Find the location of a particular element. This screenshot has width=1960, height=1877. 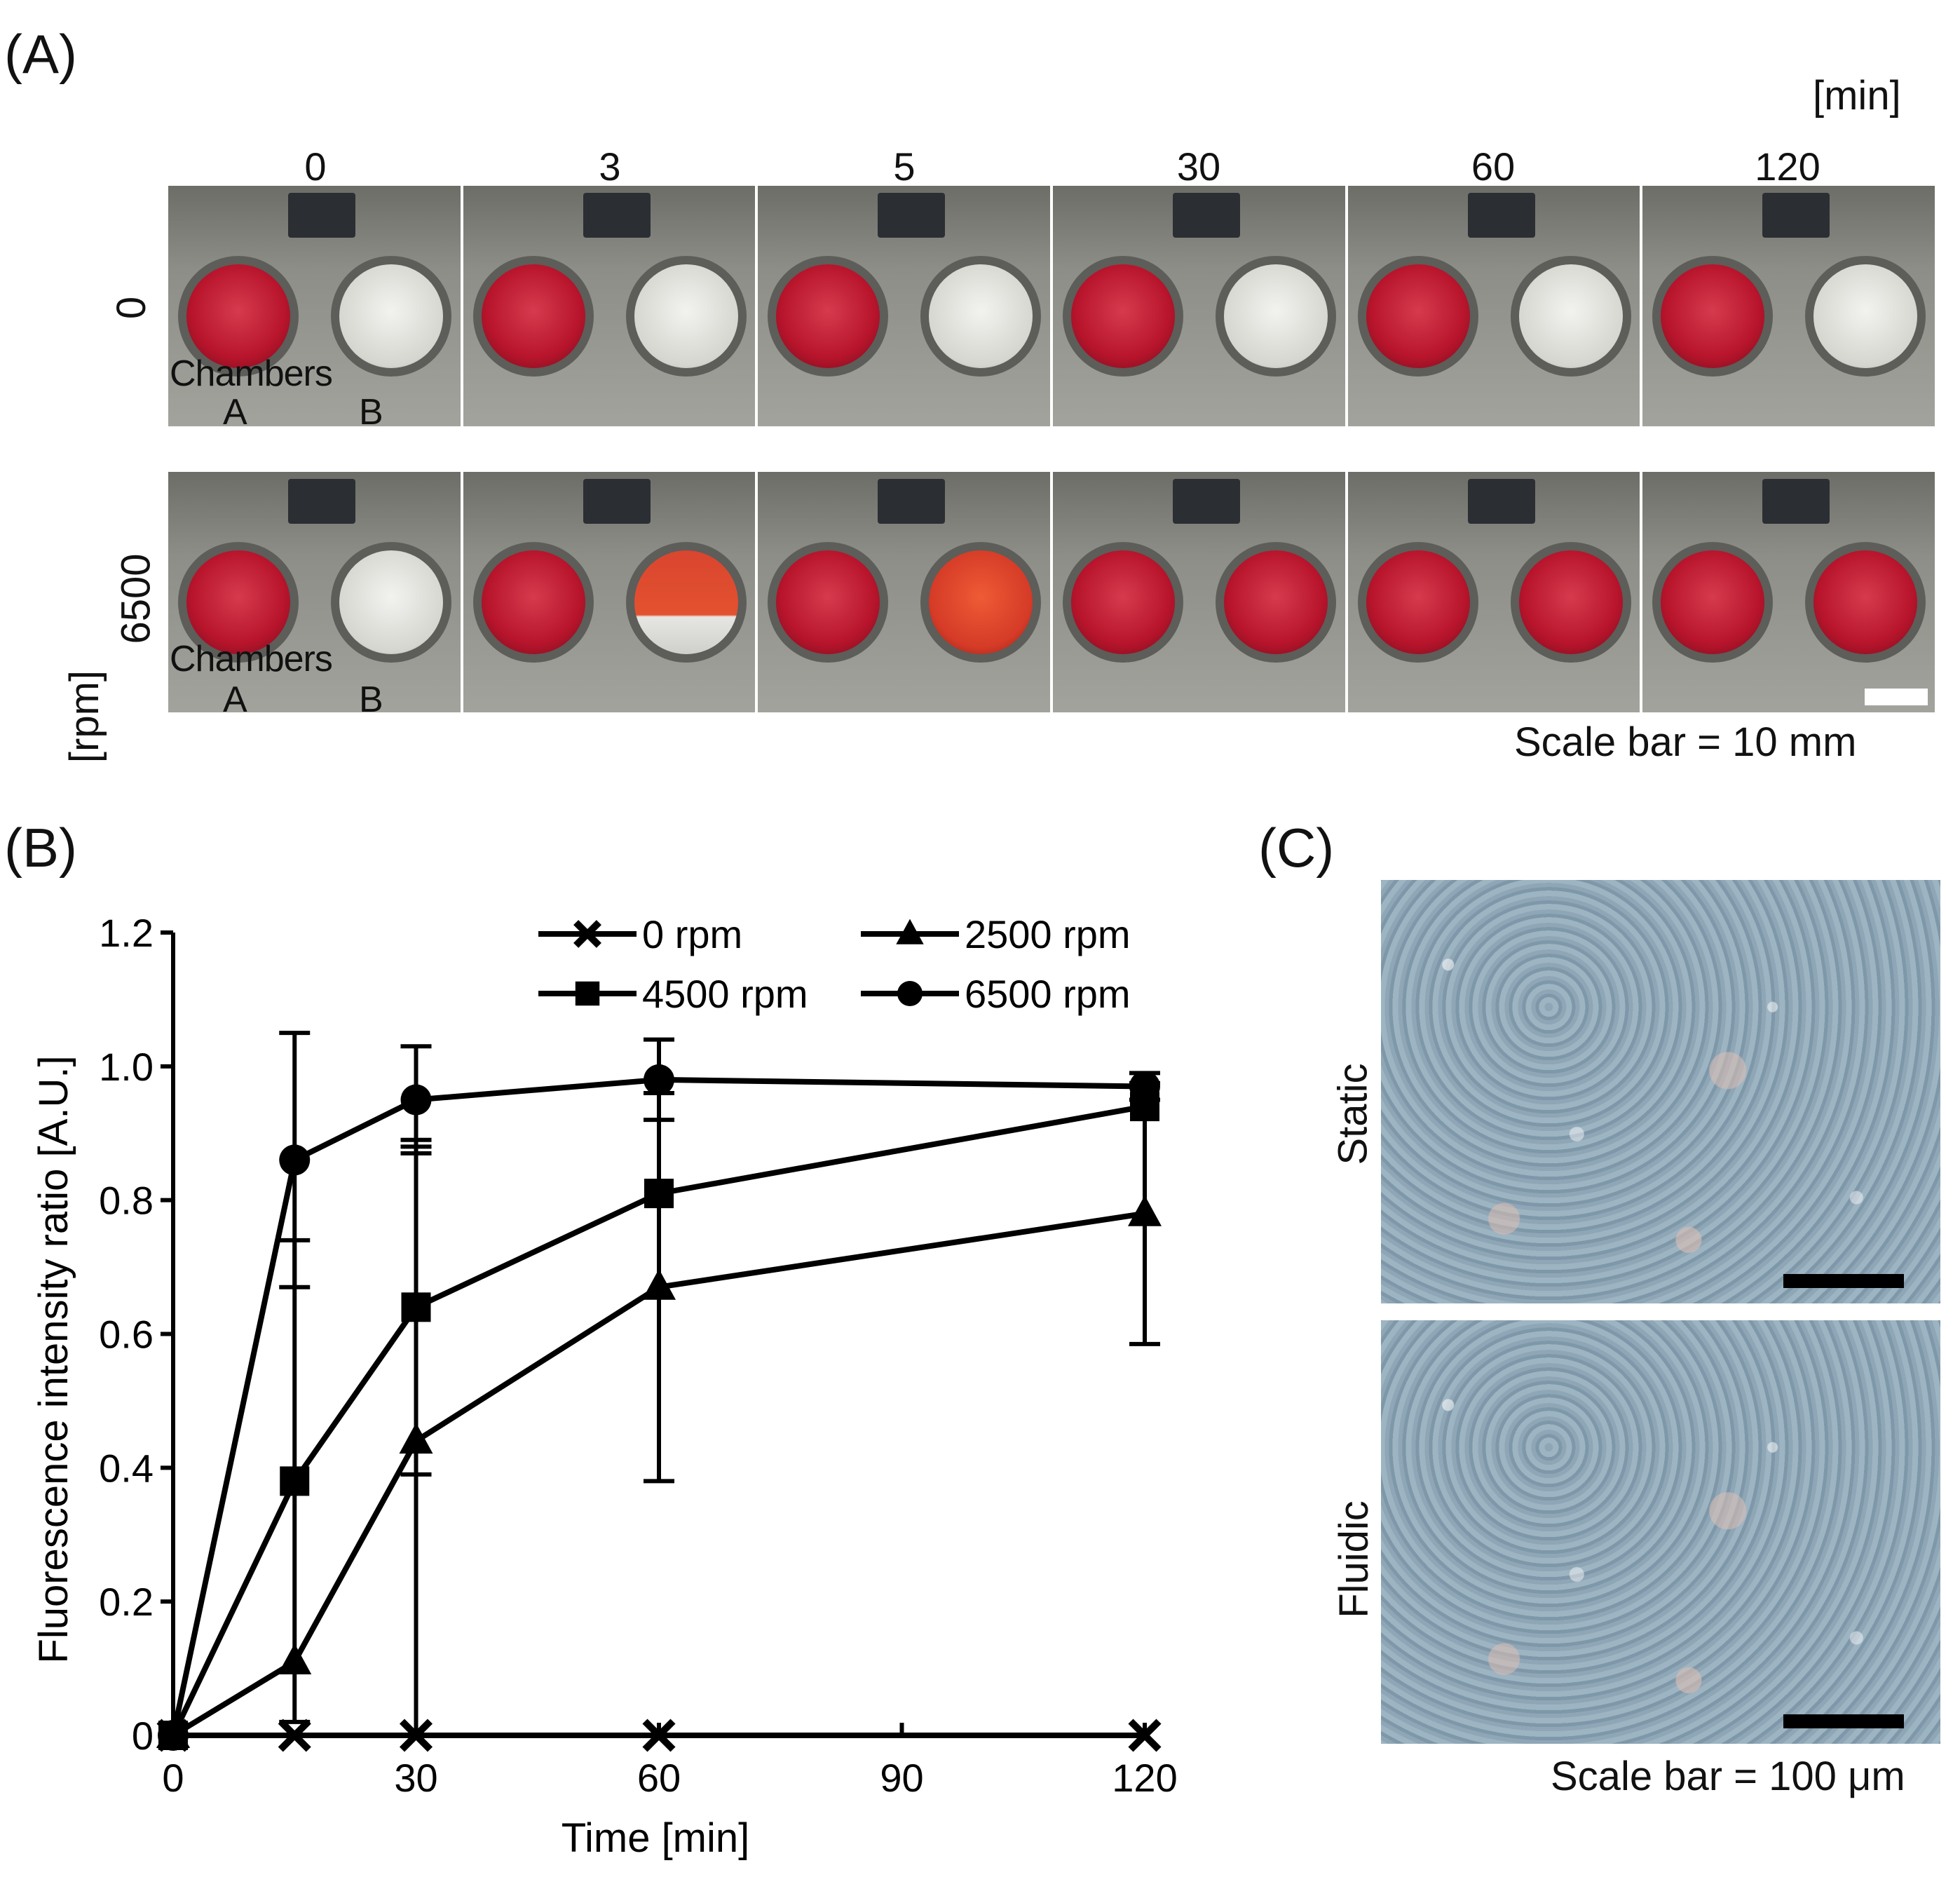

legend-label: 2500 rpm is located at coordinates (1048, 934).